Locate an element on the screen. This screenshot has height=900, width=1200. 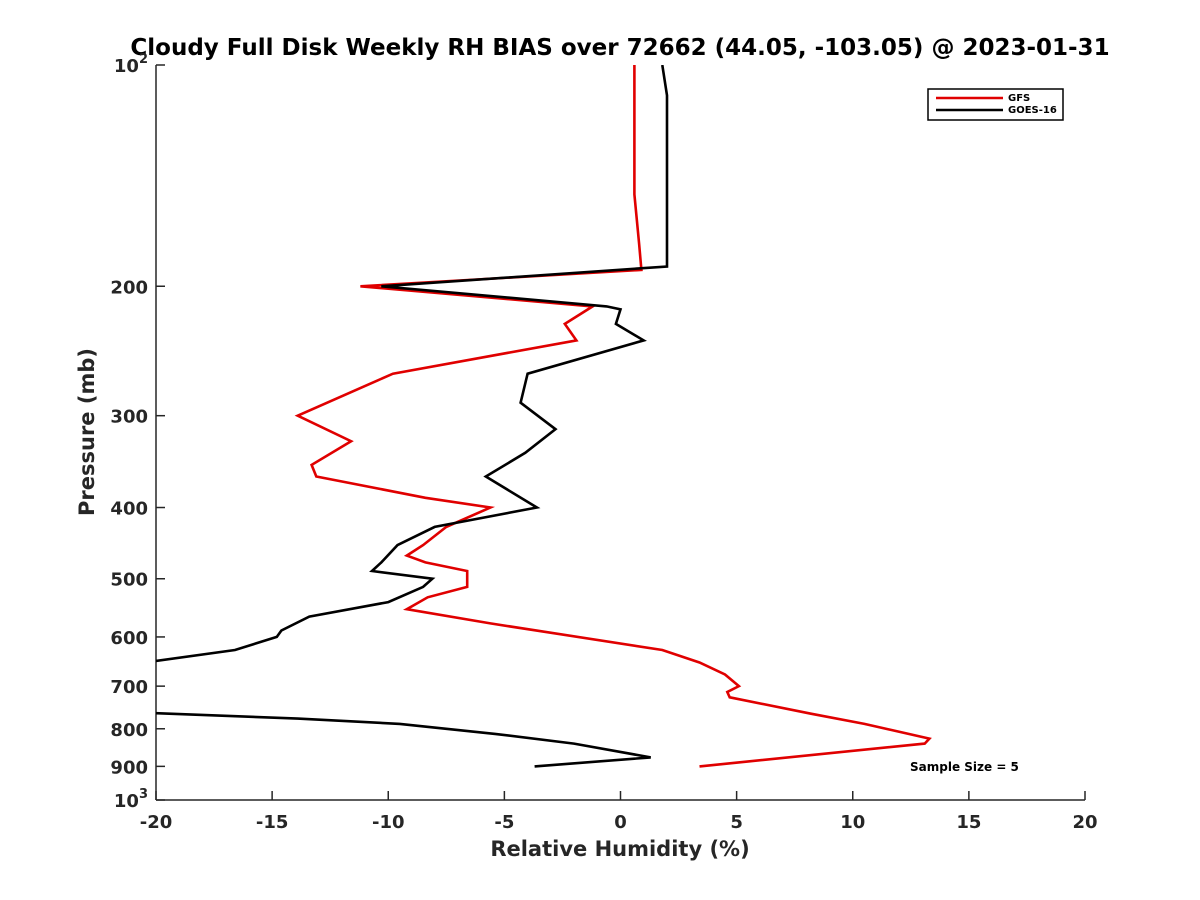
y-tick-label: 200 is located at coordinates (129, 287).